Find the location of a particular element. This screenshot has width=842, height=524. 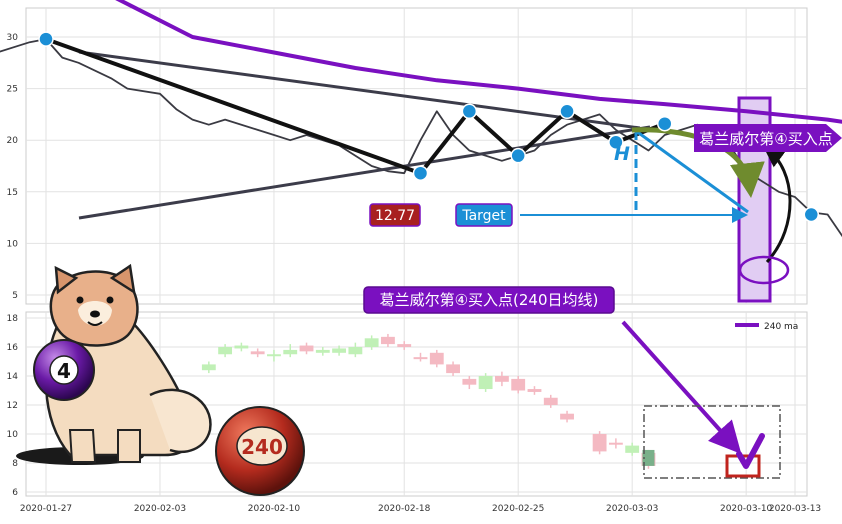

signal-arrow-label is located at coordinates (768, 138).